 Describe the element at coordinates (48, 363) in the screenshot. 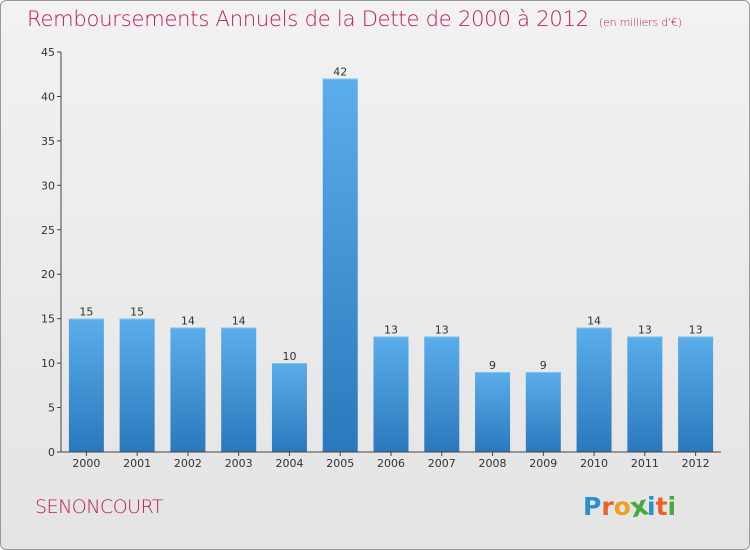

I see `y-tick-label: 10` at that location.